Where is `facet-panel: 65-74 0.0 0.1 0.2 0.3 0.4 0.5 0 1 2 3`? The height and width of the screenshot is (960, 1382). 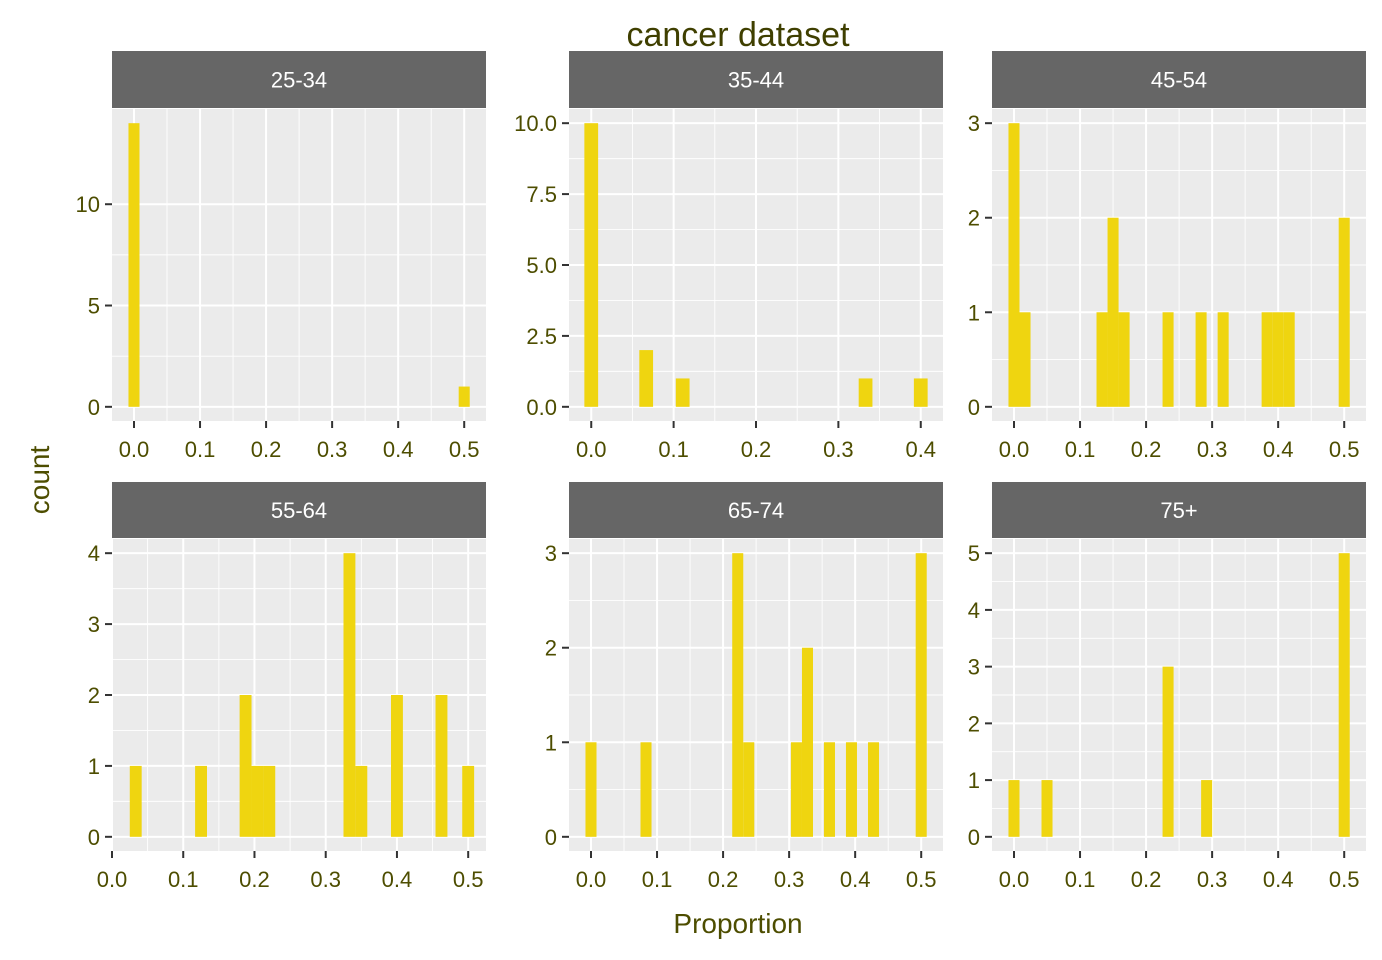
facet-panel: 65-74 0.0 0.1 0.2 0.3 0.4 0.5 0 1 2 3 is located at coordinates (744, 687).